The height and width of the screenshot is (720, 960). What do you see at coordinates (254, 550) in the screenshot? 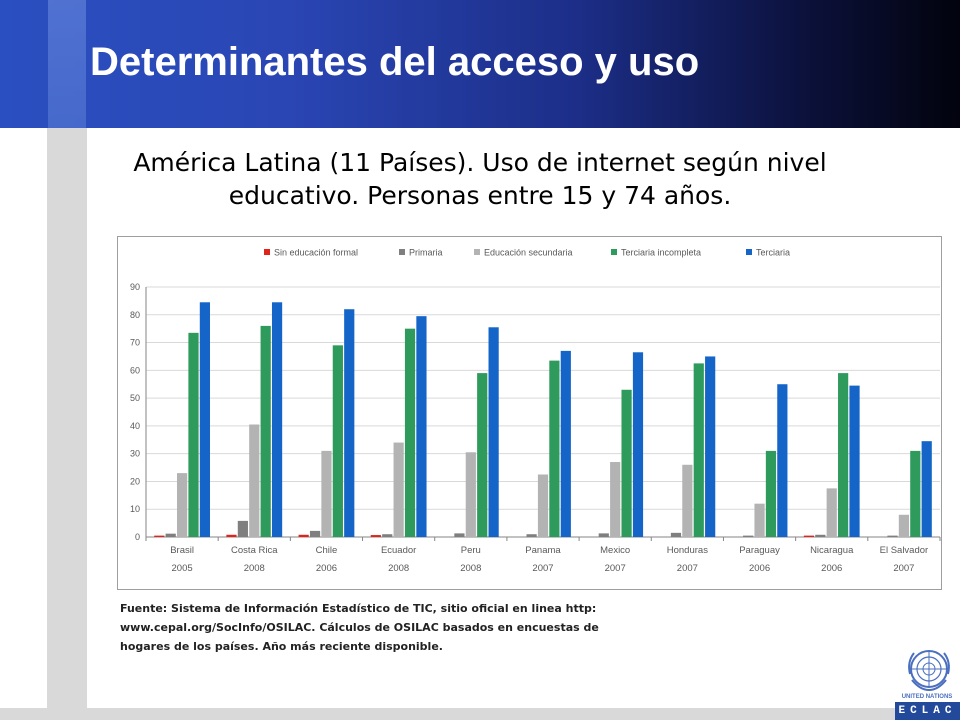
I see `x-category-label: Costa Rica` at bounding box center [254, 550].